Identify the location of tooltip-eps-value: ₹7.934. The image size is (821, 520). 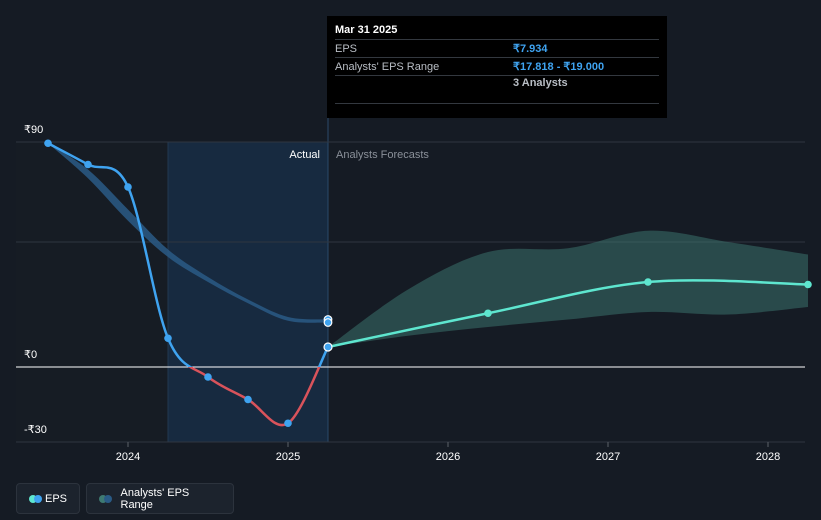
(530, 49).